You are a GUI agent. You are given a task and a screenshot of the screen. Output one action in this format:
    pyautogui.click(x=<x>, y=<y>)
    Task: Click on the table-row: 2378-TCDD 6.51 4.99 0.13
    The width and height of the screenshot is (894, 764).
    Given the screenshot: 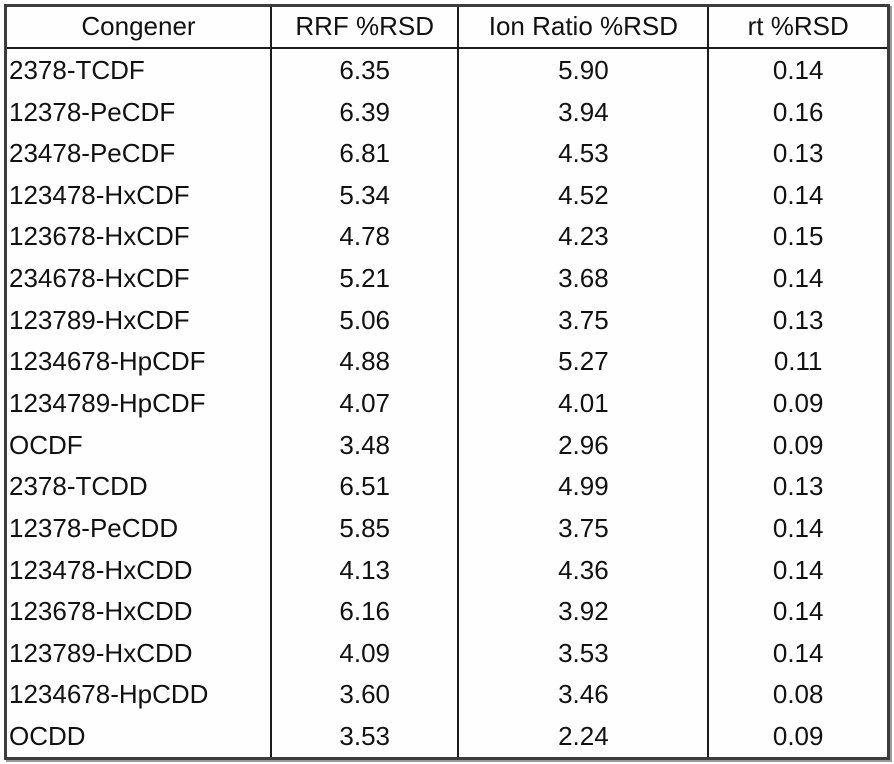 What is the action you would take?
    pyautogui.click(x=447, y=486)
    